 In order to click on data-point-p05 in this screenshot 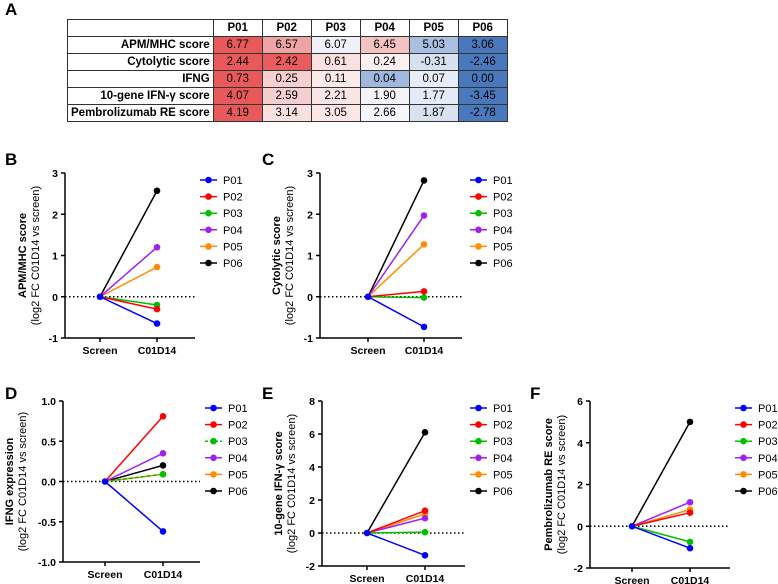, I will do `click(157, 267)`.